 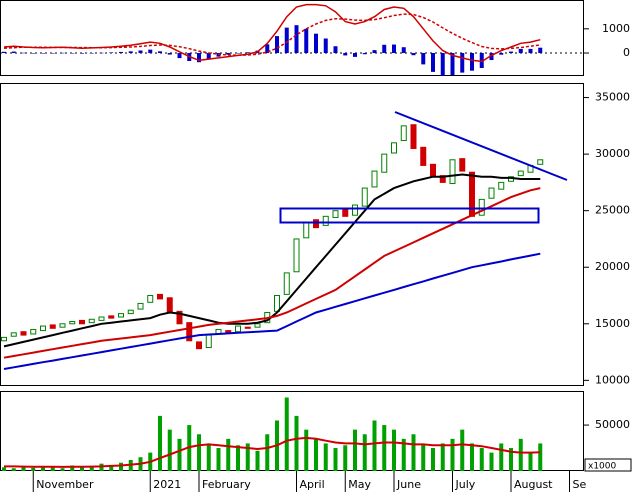 I want to click on unit-label: x1000, so click(x=602, y=467).